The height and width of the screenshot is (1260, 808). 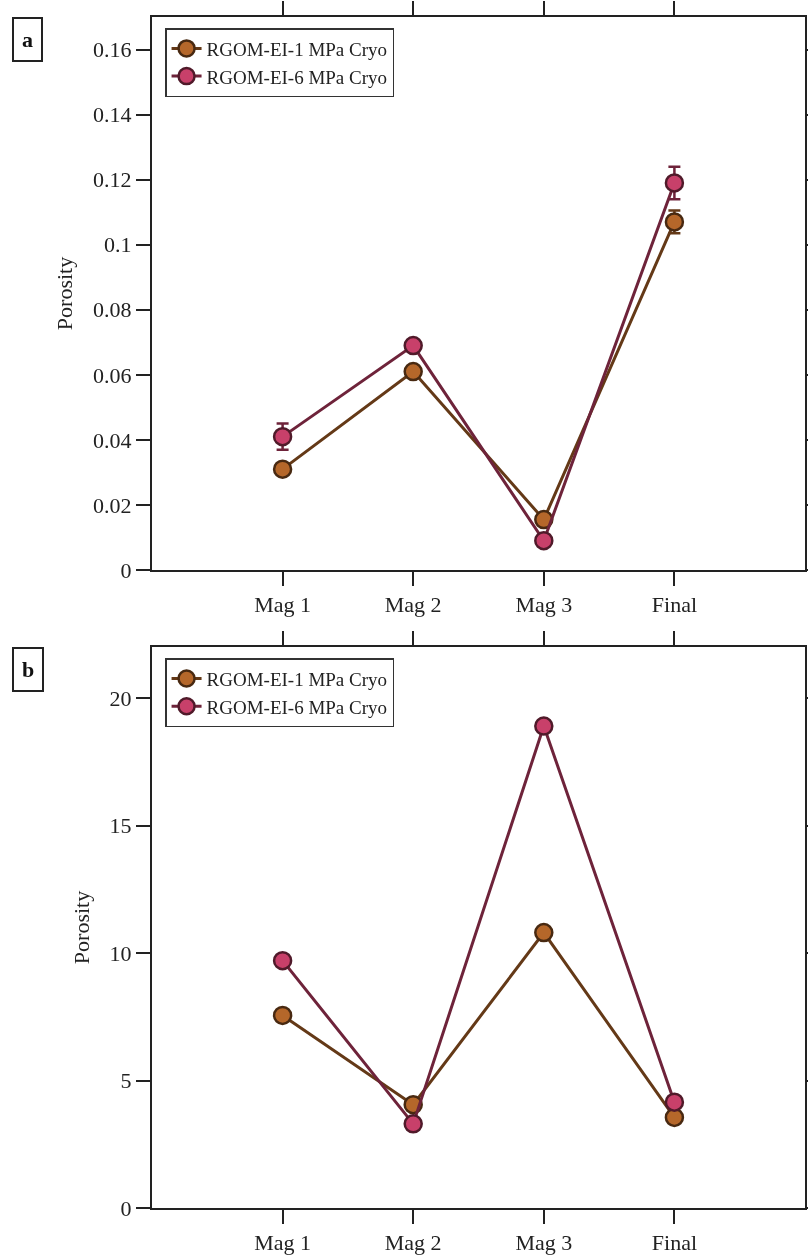 What do you see at coordinates (112, 505) in the screenshot?
I see `y-tick-label: 0.02` at bounding box center [112, 505].